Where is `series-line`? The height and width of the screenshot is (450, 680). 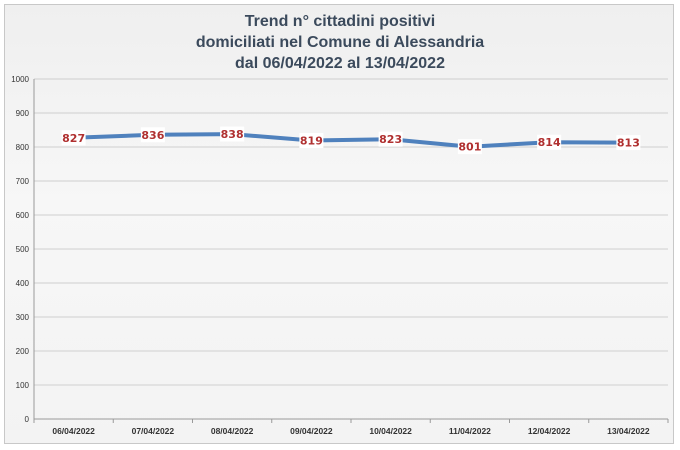
series-line is located at coordinates (351, 140).